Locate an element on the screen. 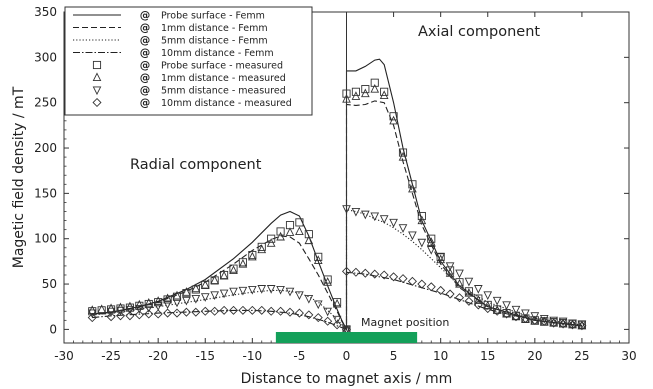  legend-item: @10mm distance - Femm is located at coordinates (173, 53).